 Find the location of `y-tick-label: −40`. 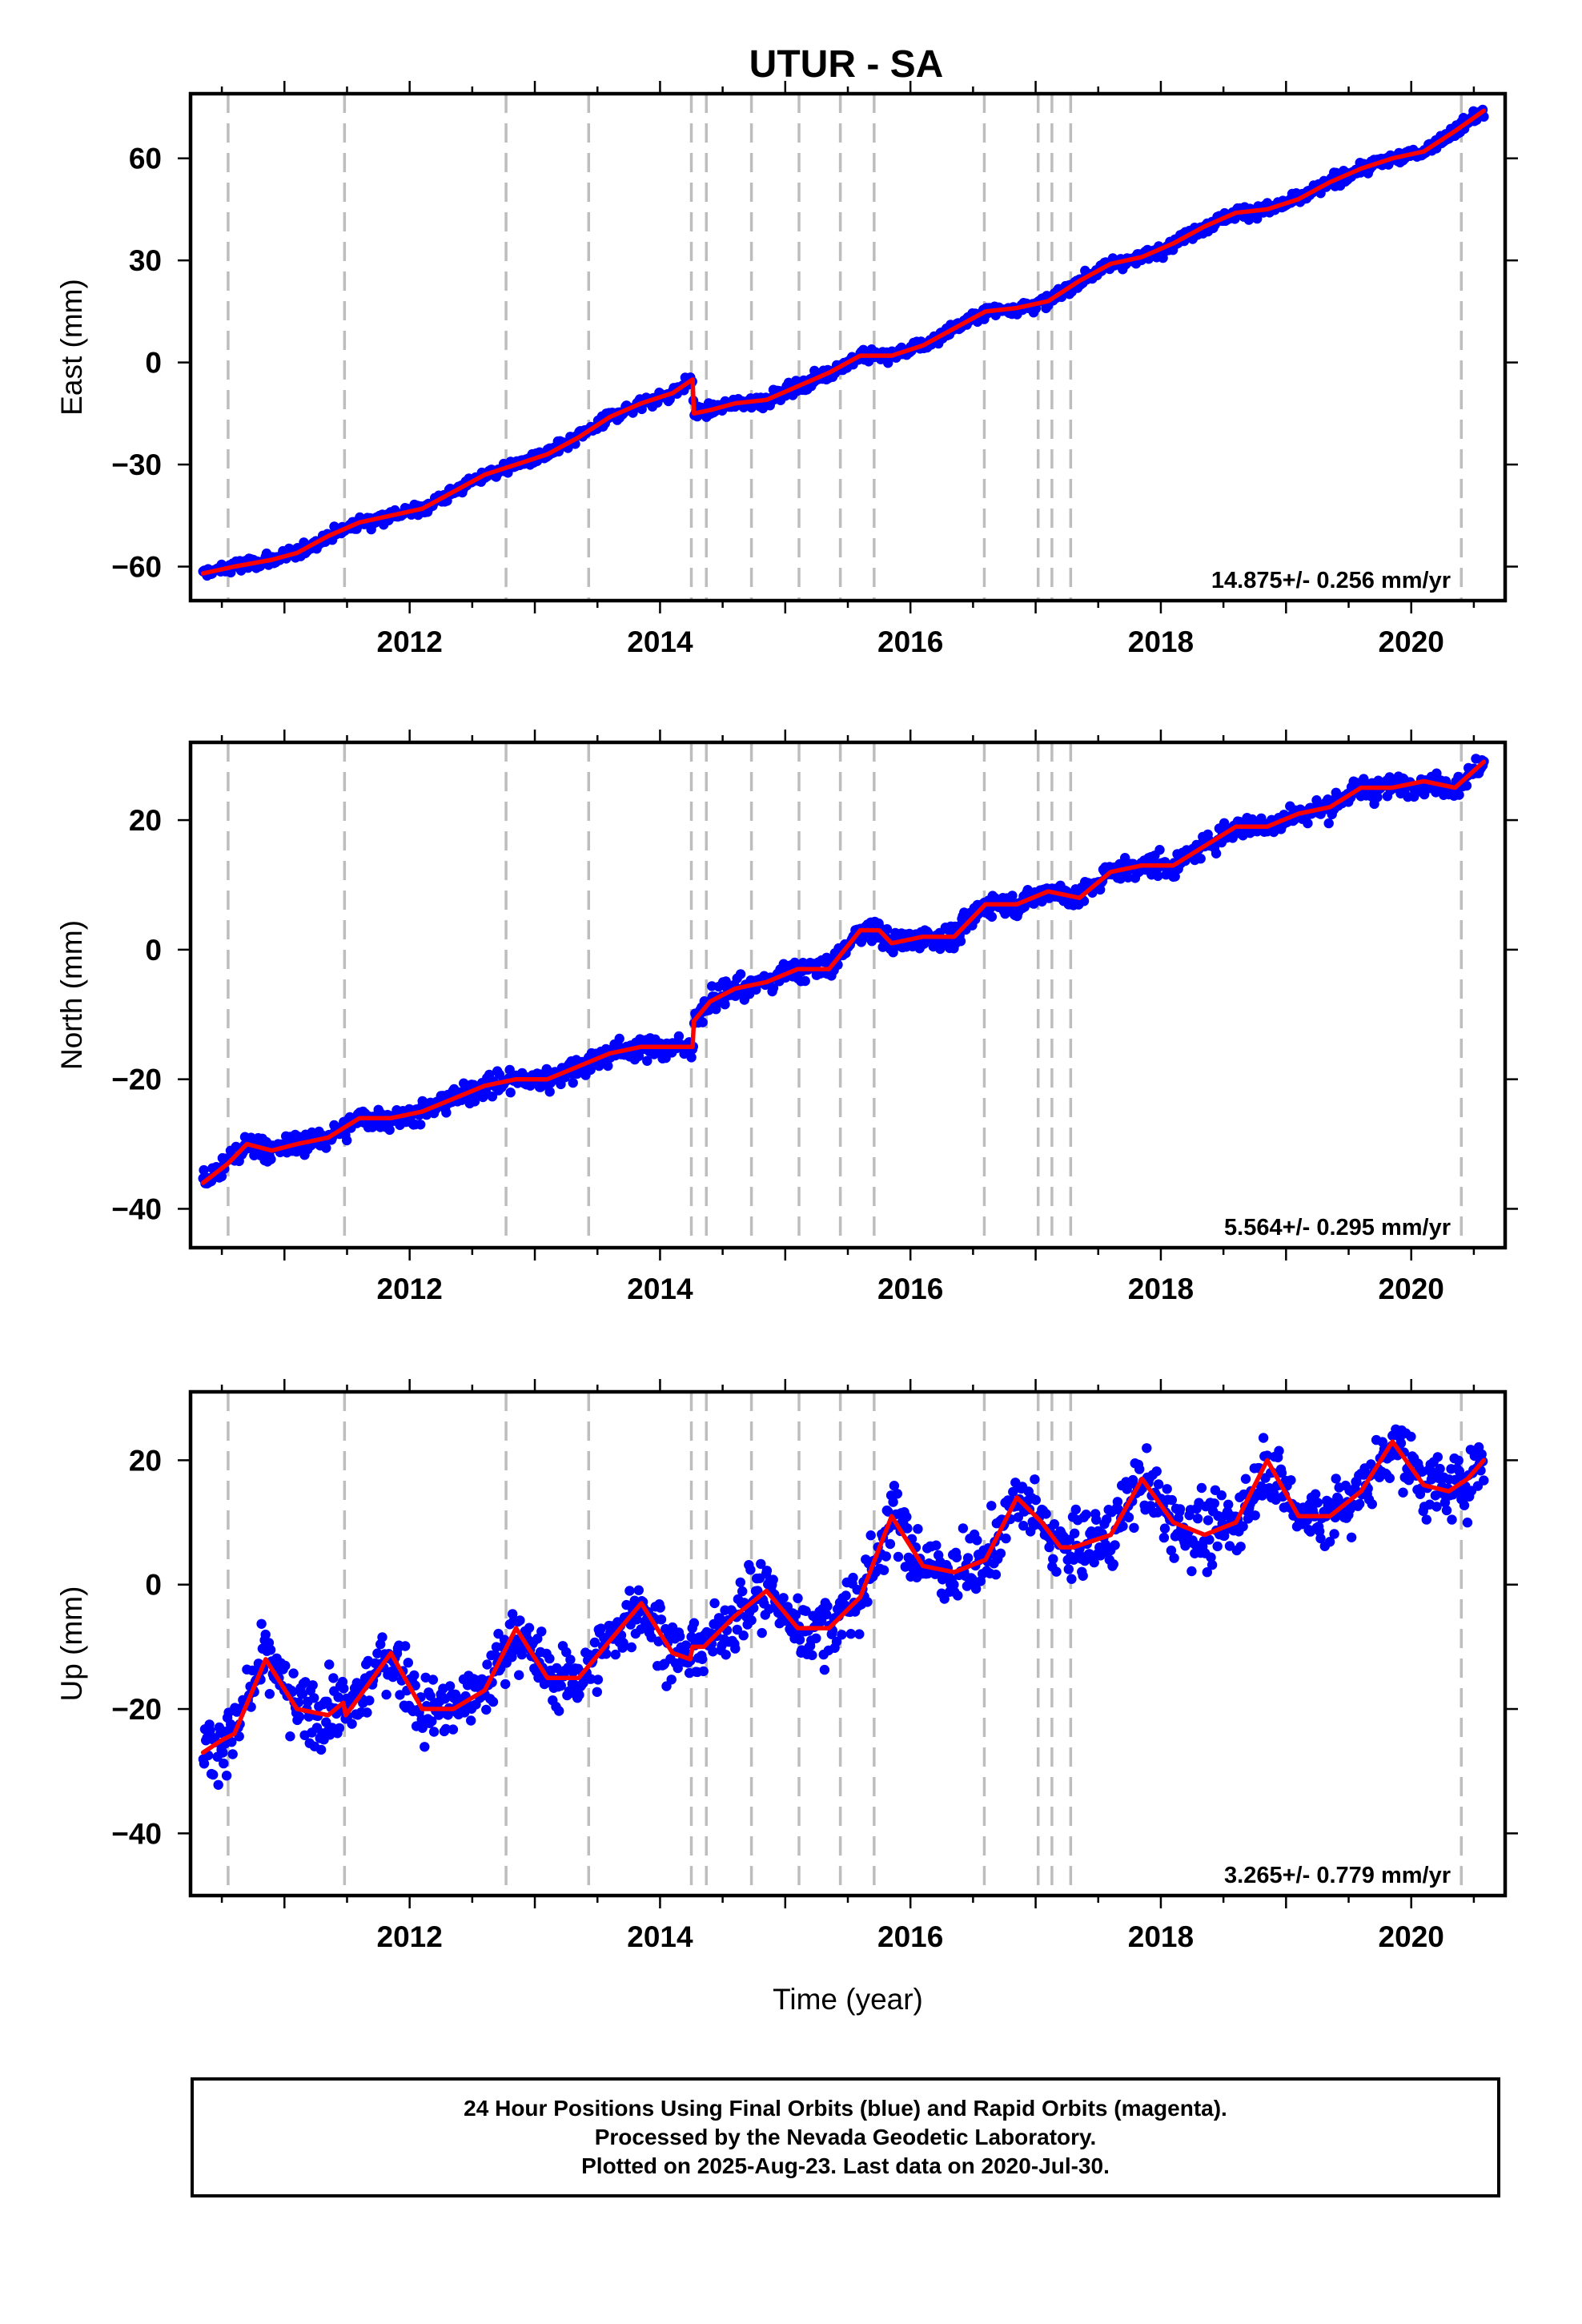

y-tick-label: −40 is located at coordinates (137, 1208).